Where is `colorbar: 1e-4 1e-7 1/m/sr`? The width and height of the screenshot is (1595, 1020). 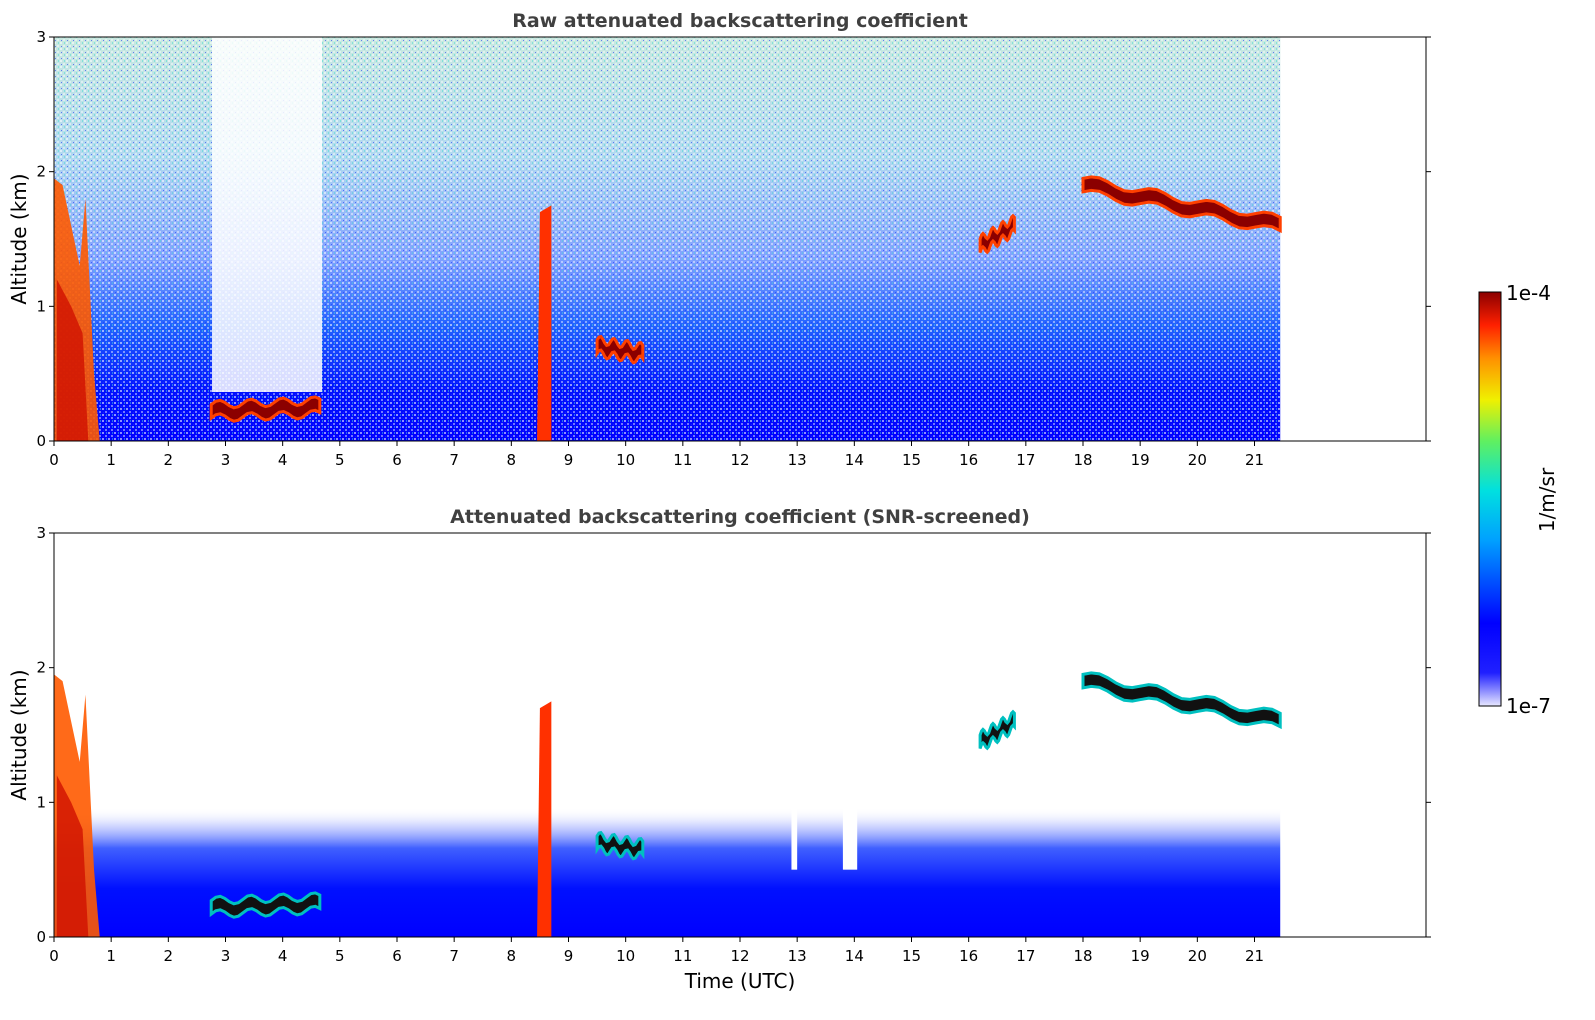
colorbar: 1e-4 1e-7 1/m/sr is located at coordinates (1518, 499).